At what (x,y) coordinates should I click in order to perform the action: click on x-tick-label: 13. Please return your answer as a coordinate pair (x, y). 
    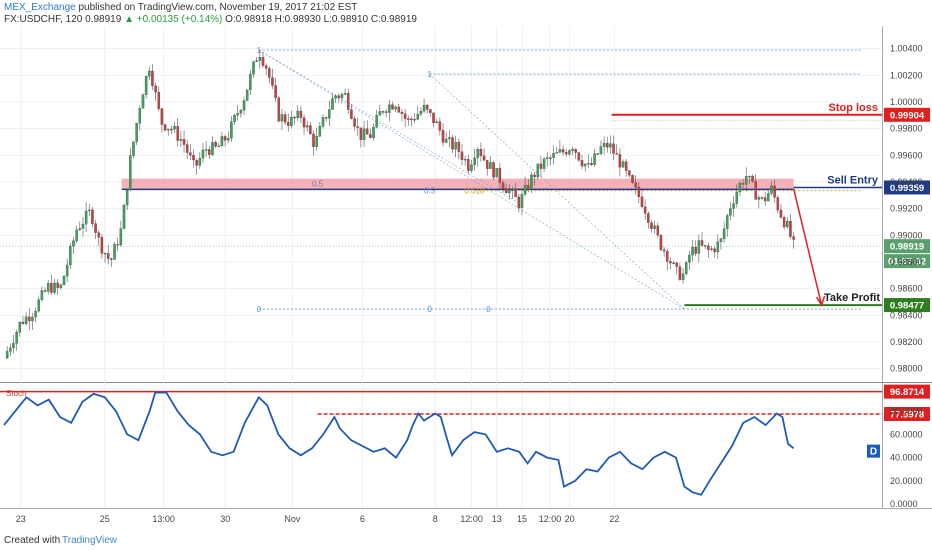
    Looking at the image, I should click on (497, 519).